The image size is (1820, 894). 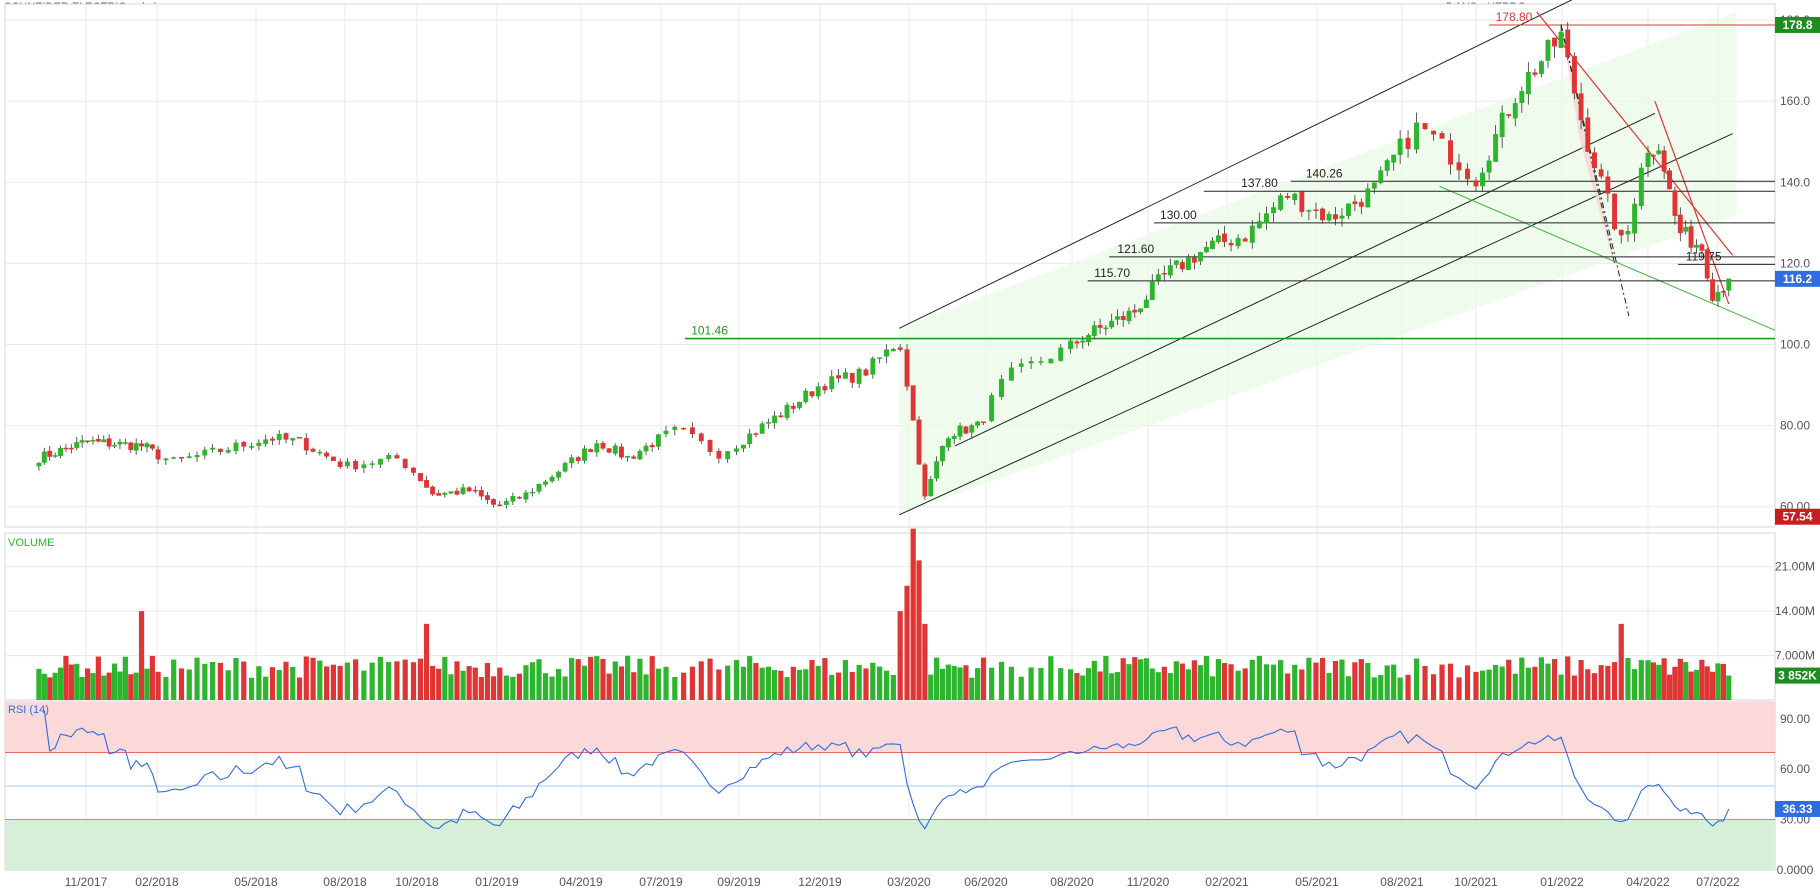 I want to click on last-volume-badge: 3 852K, so click(x=1797, y=676).